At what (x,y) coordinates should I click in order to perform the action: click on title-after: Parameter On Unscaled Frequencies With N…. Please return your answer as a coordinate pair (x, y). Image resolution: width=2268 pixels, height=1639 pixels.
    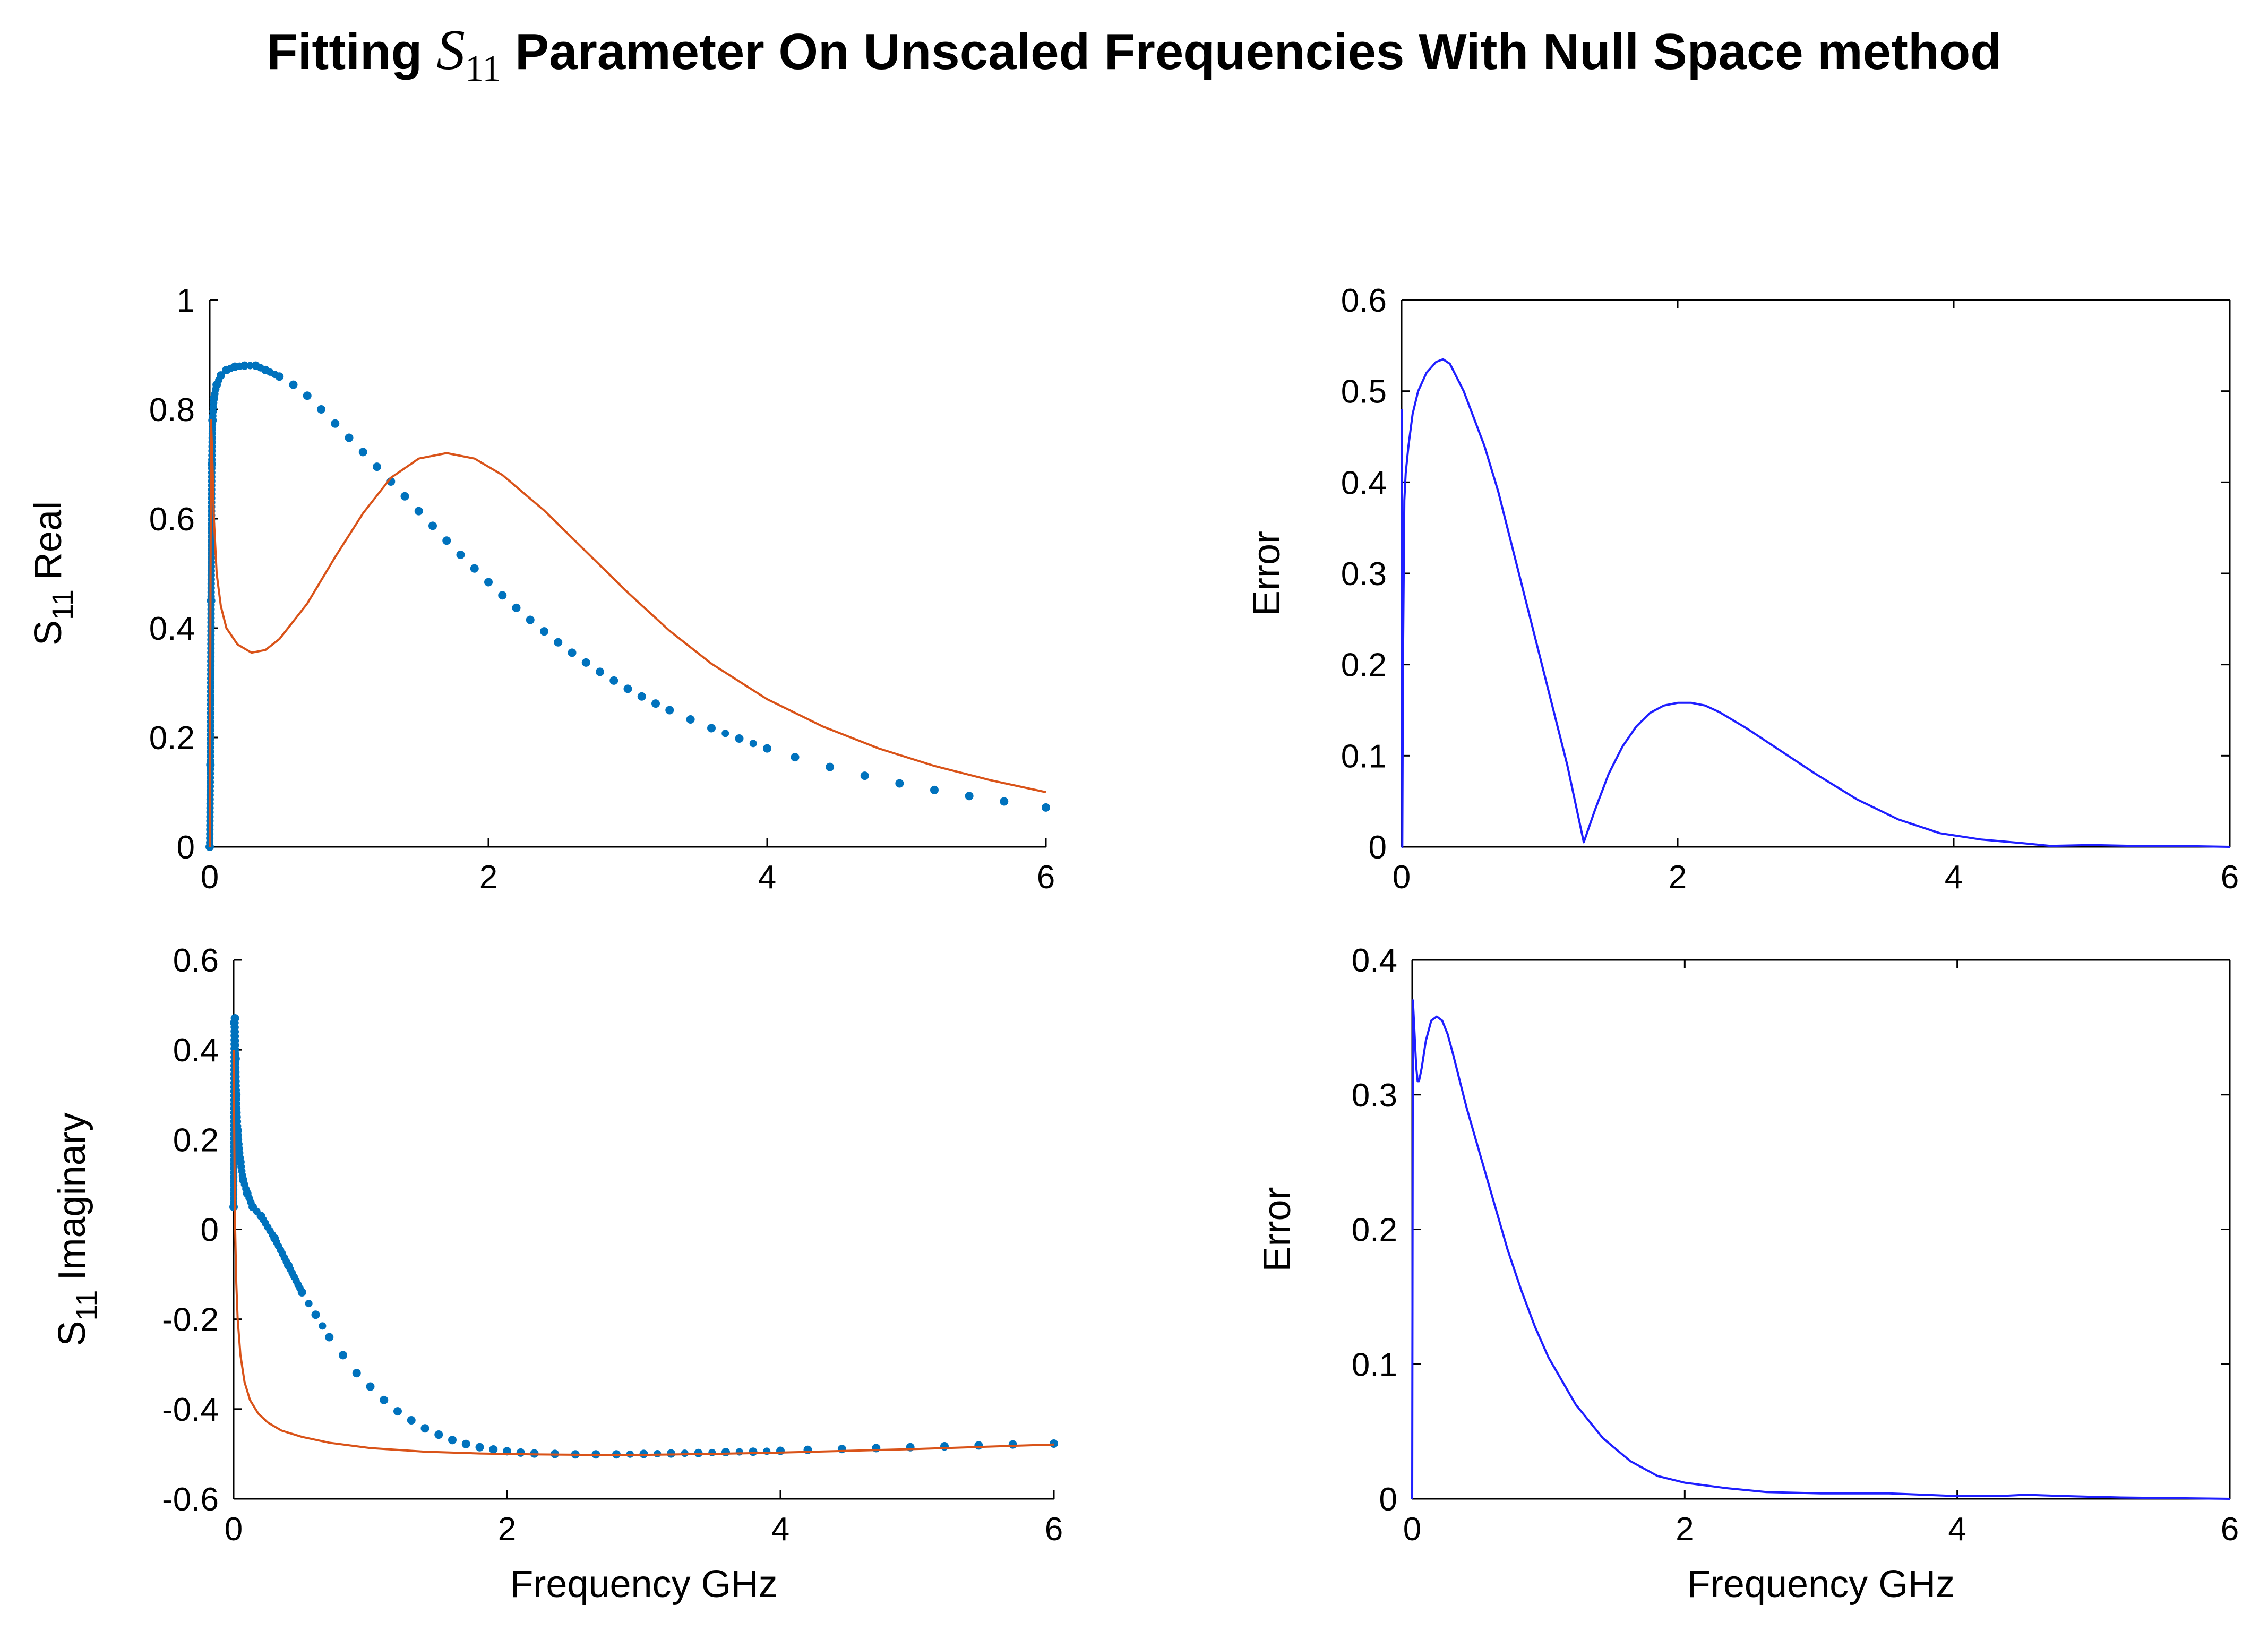
    Looking at the image, I should click on (1258, 52).